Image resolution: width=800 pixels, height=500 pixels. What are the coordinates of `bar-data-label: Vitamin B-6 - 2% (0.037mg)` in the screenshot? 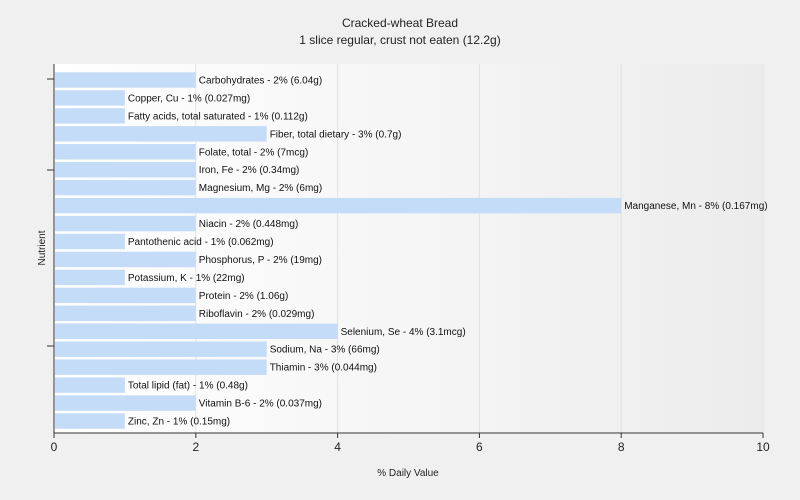 It's located at (260, 404).